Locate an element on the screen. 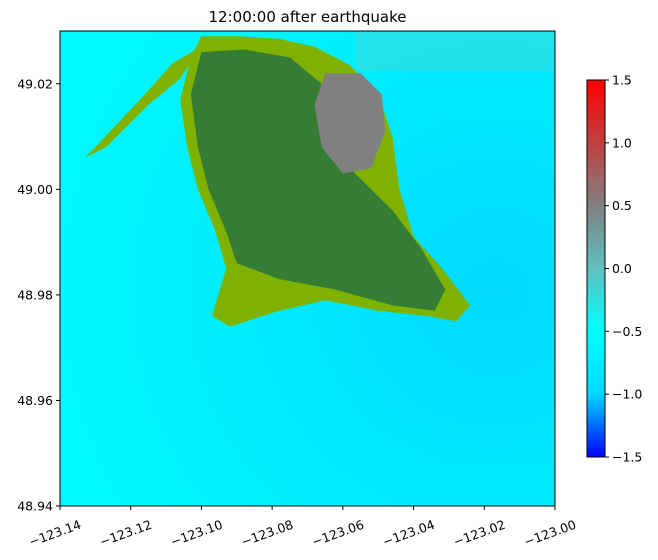 The width and height of the screenshot is (658, 560). colorbar-tick-label: 0.0 is located at coordinates (622, 268).